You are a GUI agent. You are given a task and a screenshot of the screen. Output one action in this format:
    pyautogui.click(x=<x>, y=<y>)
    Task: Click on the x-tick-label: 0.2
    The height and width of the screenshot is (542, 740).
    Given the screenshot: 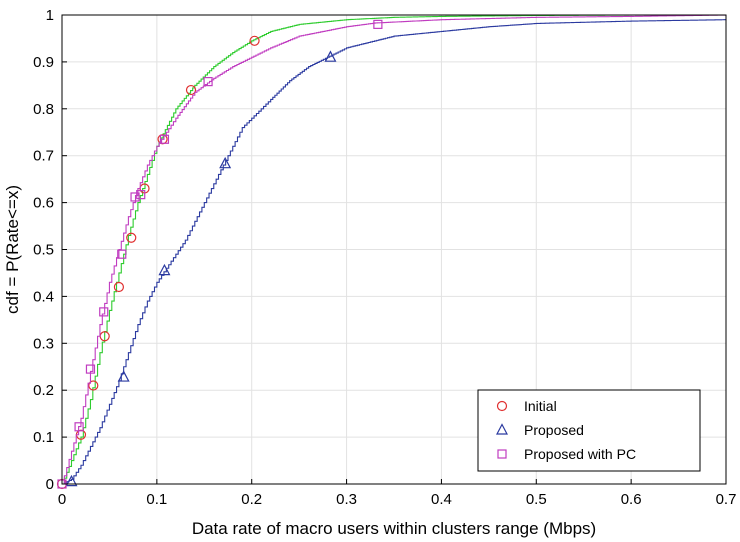 What is the action you would take?
    pyautogui.click(x=251, y=499)
    